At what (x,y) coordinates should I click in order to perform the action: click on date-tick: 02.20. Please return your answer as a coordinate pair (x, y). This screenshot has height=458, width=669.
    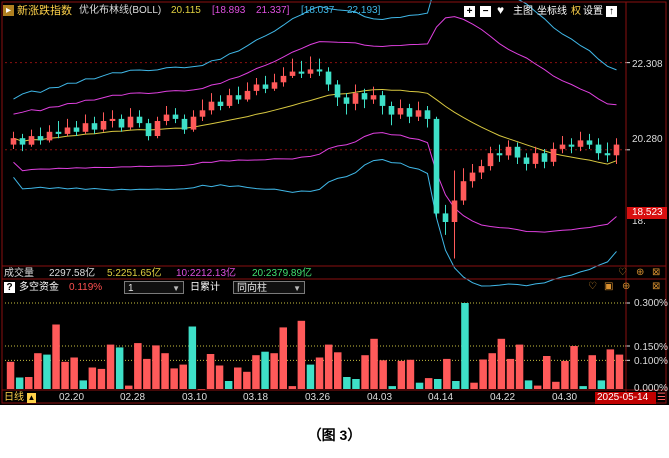
    Looking at the image, I should click on (72, 397).